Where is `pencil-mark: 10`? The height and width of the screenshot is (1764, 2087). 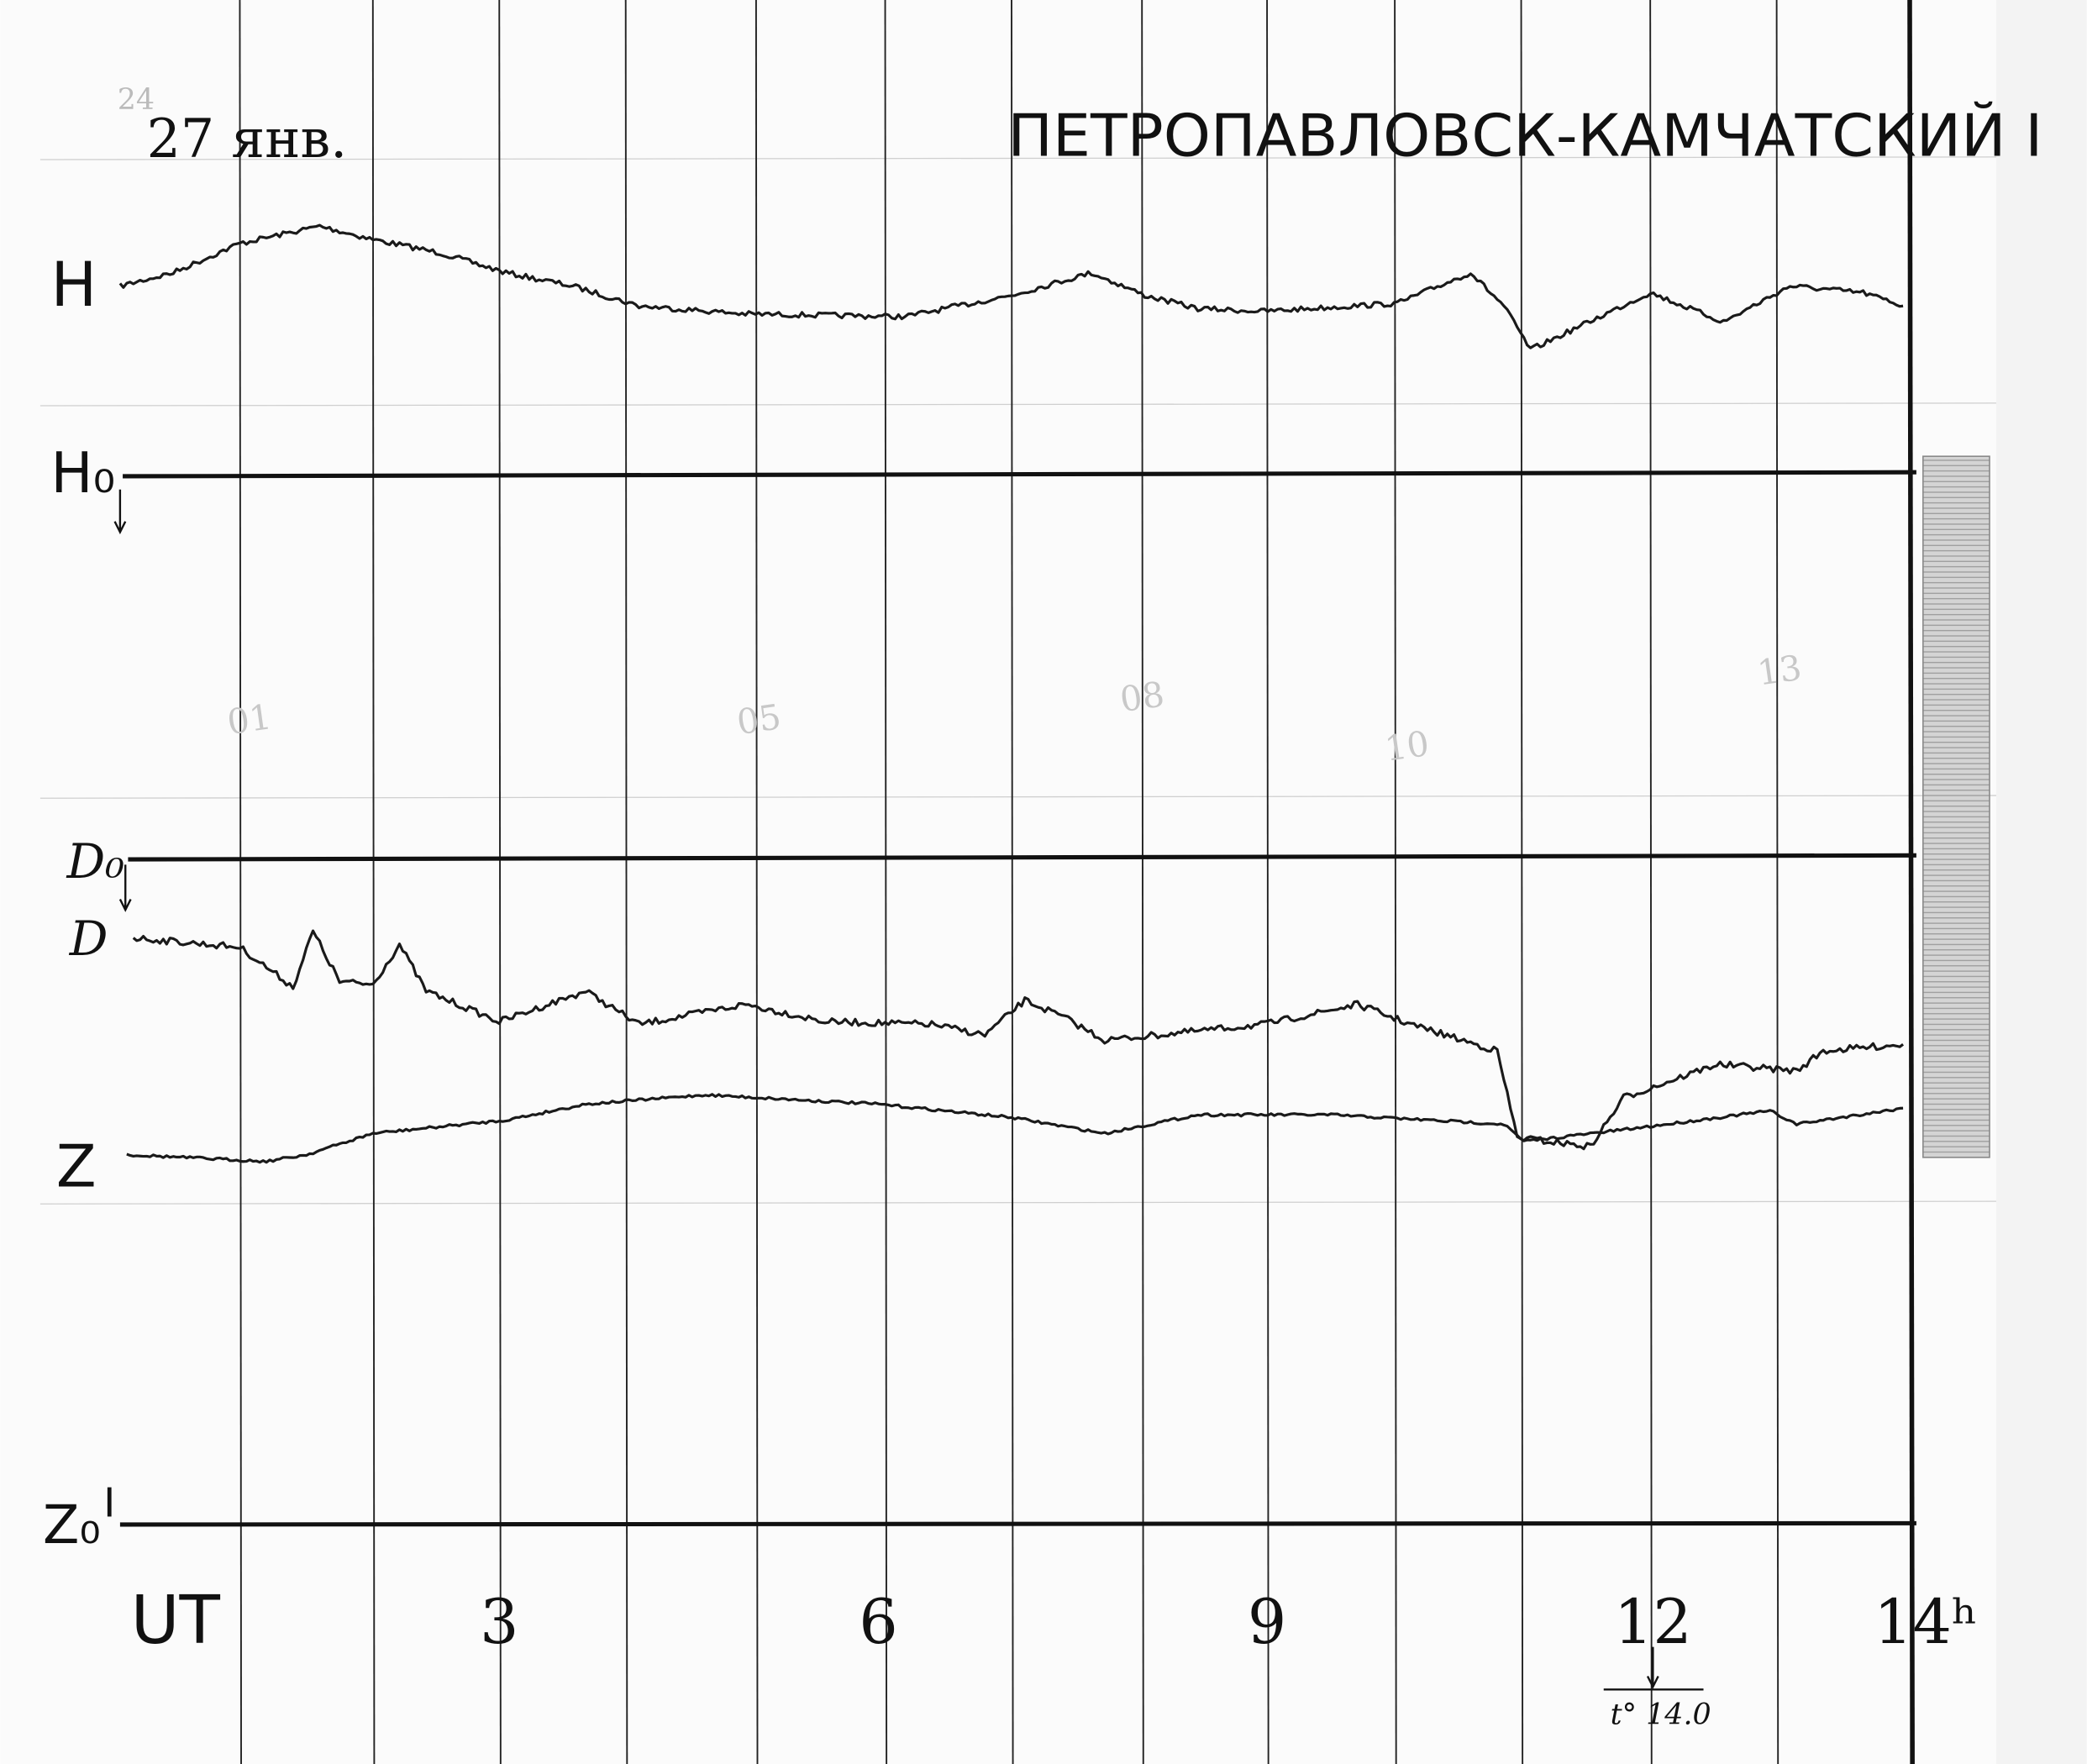
pencil-mark: 10 is located at coordinates (1407, 746).